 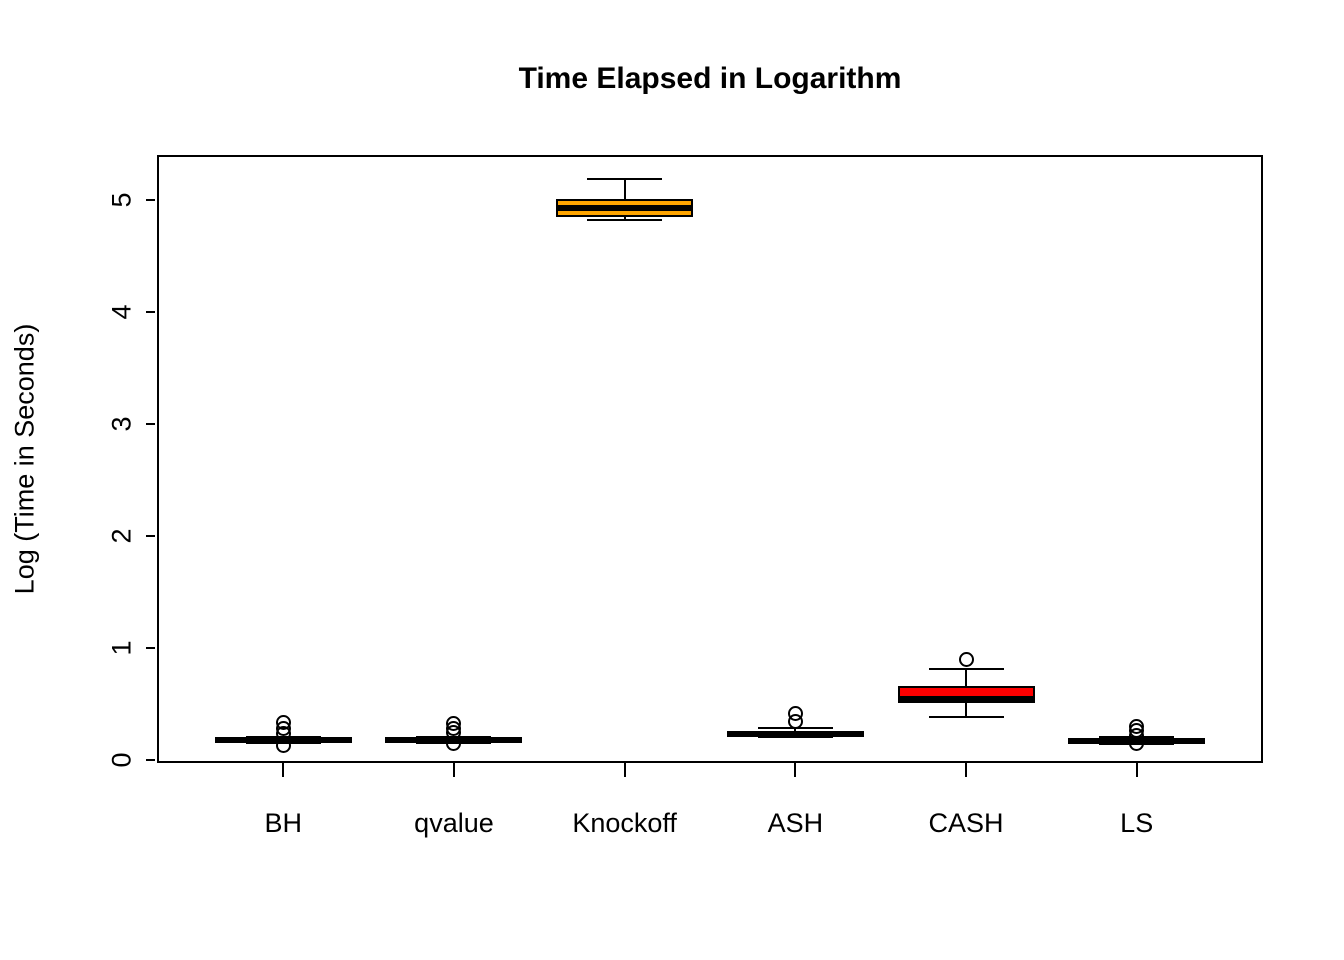 I want to click on y-axis-label-text: Log (Time in Seconds), so click(x=24, y=459).